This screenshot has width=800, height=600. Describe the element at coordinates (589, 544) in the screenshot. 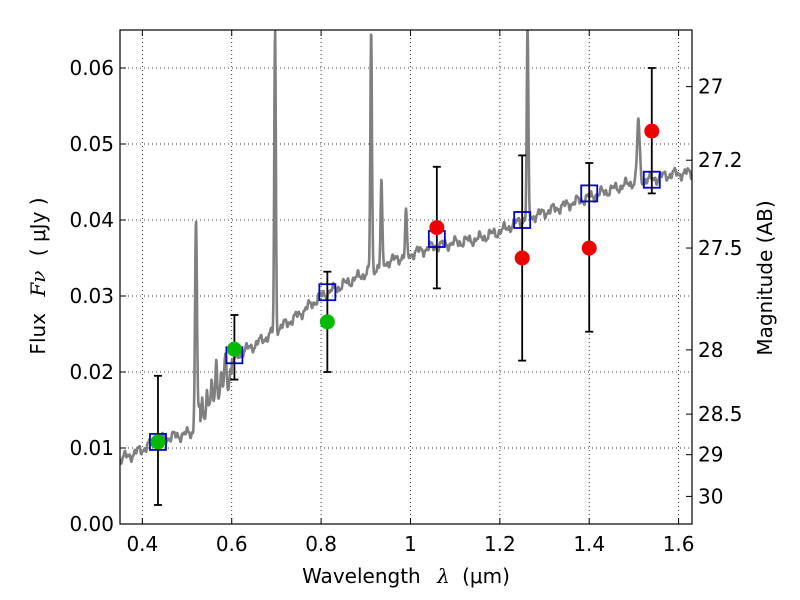

I see `x-tick-label: 1.4` at that location.